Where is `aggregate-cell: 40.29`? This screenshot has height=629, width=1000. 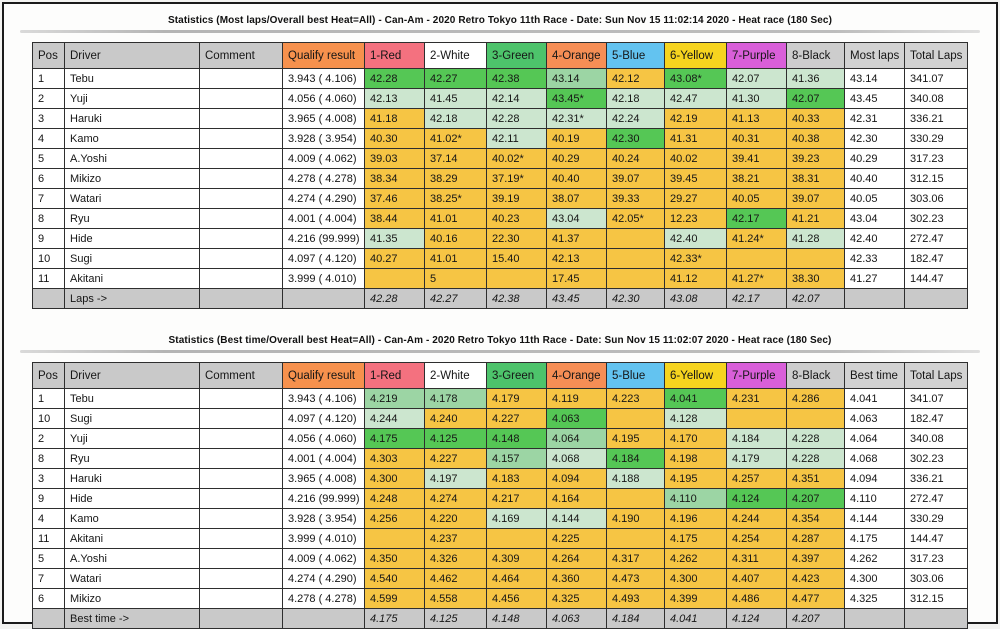 aggregate-cell: 40.29 is located at coordinates (874, 158).